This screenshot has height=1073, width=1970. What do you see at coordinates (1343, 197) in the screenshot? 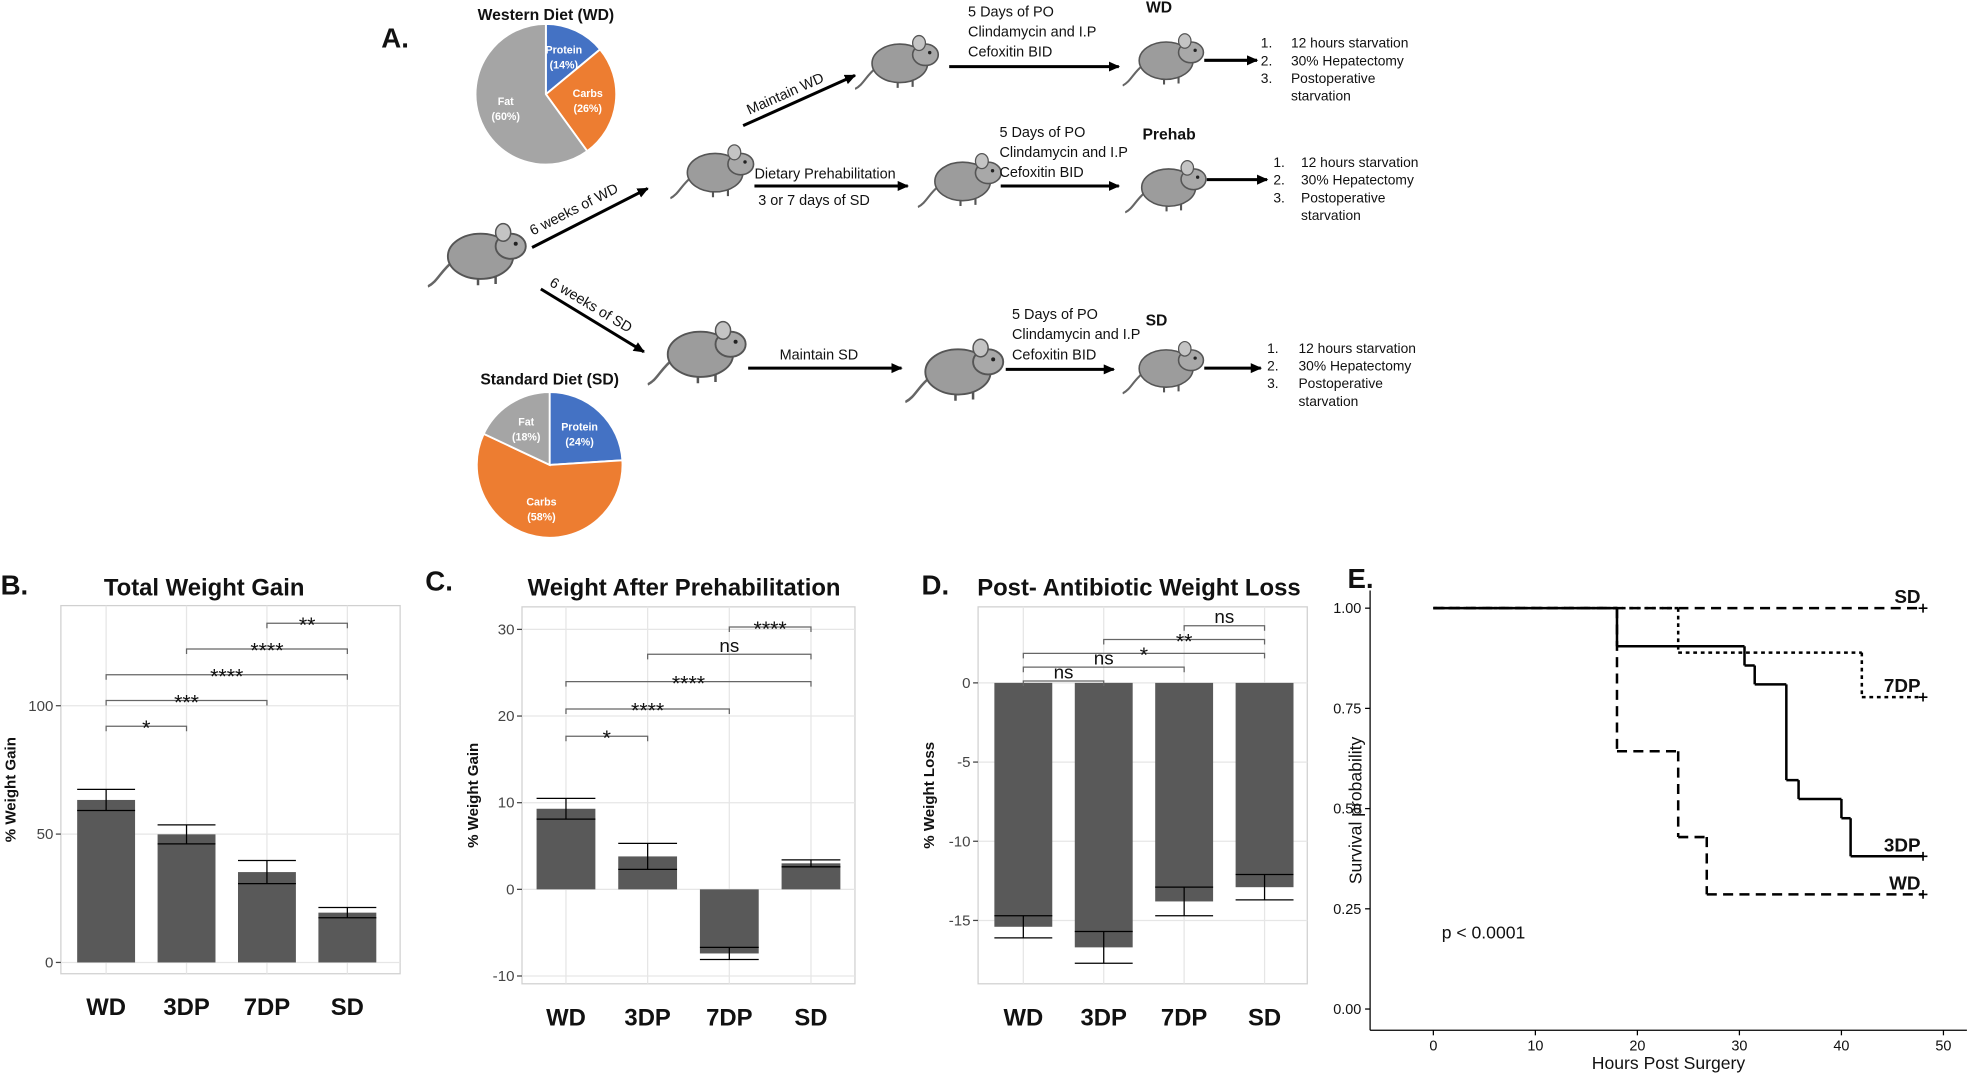
I see `step-text: Postoperative` at bounding box center [1343, 197].